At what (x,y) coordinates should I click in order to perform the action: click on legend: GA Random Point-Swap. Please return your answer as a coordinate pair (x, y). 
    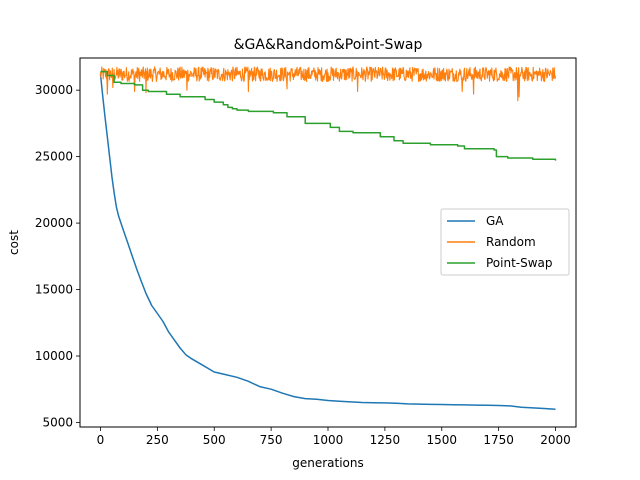
    Looking at the image, I should click on (505, 242).